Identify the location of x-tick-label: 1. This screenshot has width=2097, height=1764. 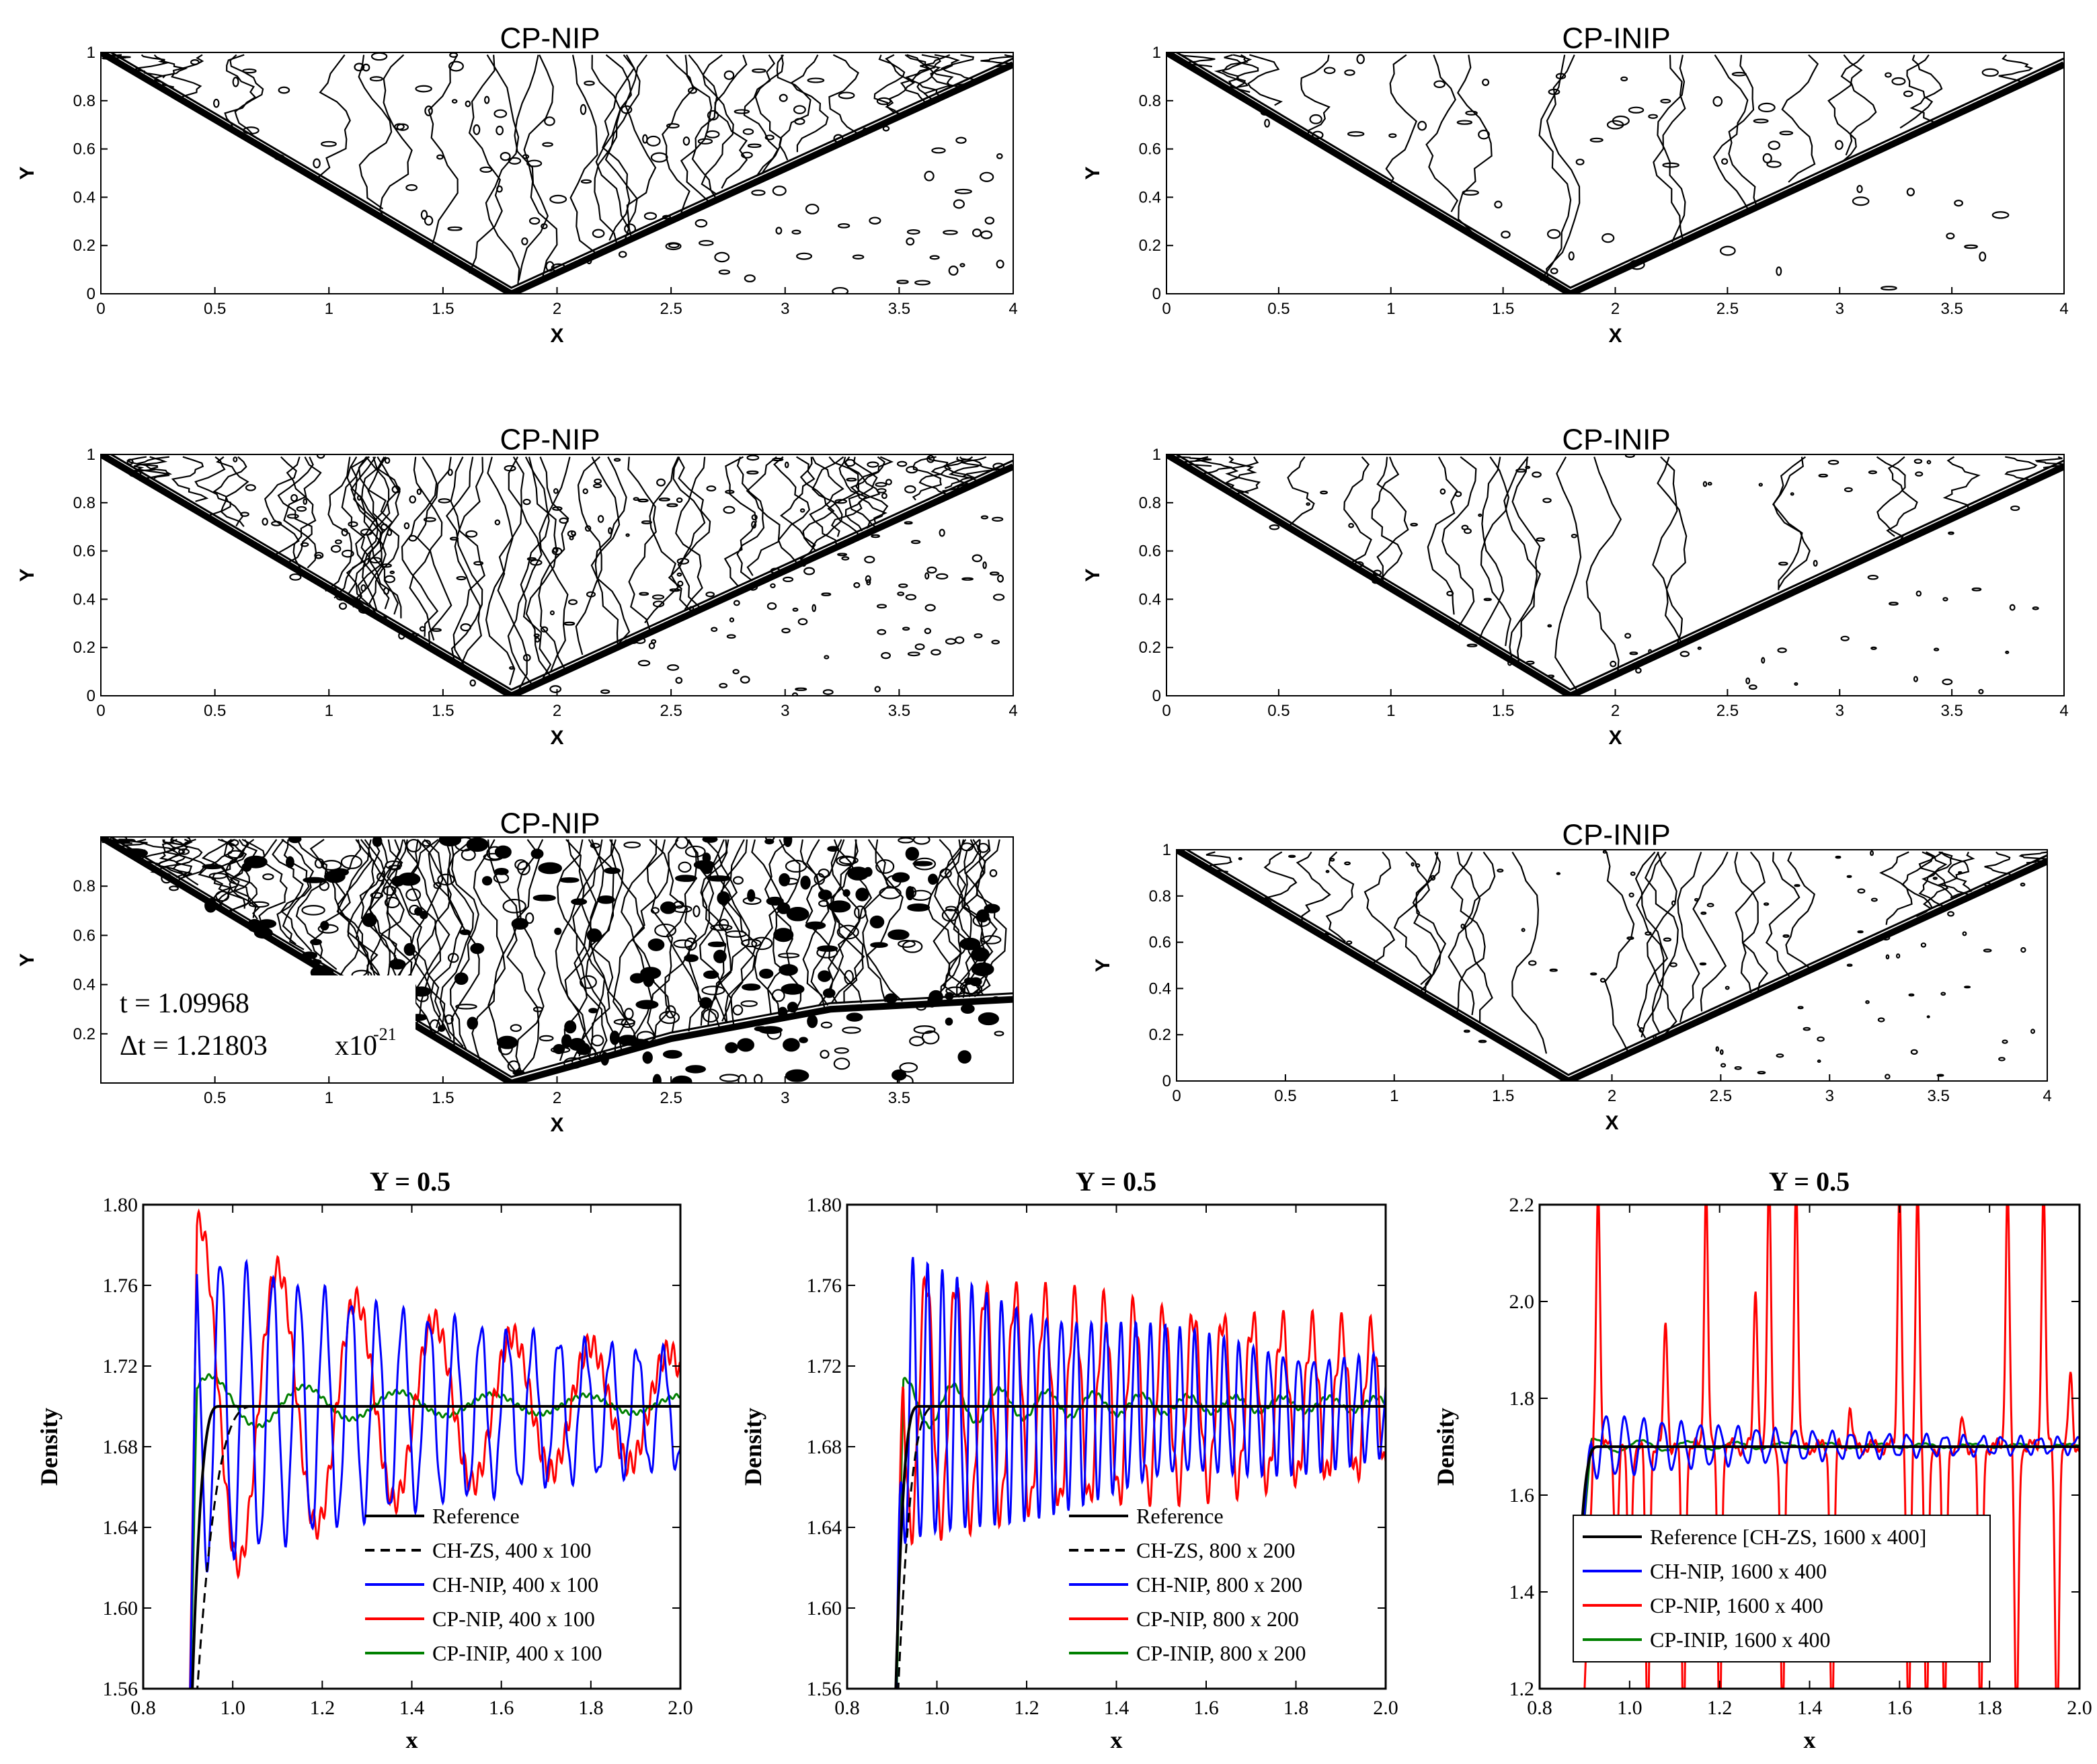
(1394, 1096).